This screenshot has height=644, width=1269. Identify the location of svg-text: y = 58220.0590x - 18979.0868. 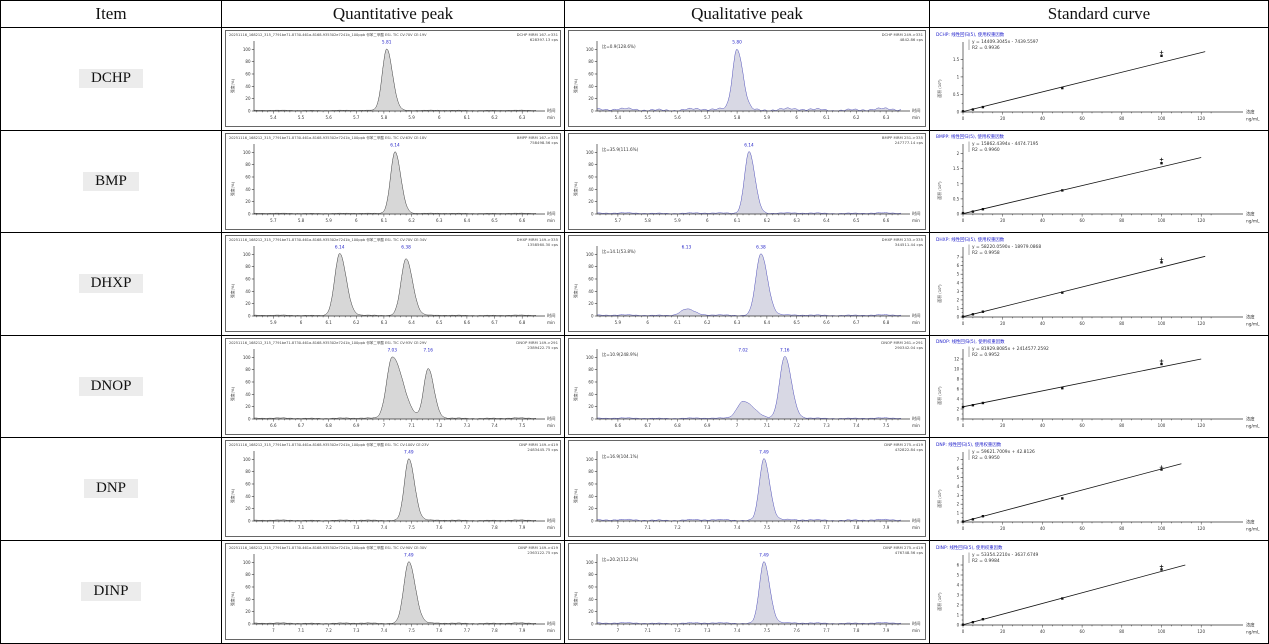
(1006, 247).